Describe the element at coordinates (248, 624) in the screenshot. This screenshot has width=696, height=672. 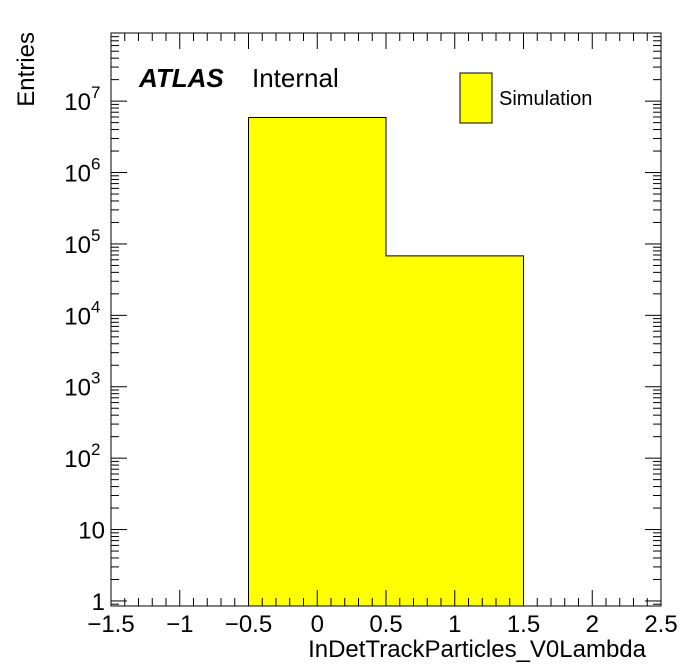
I see `x-tick-label: −0.5` at that location.